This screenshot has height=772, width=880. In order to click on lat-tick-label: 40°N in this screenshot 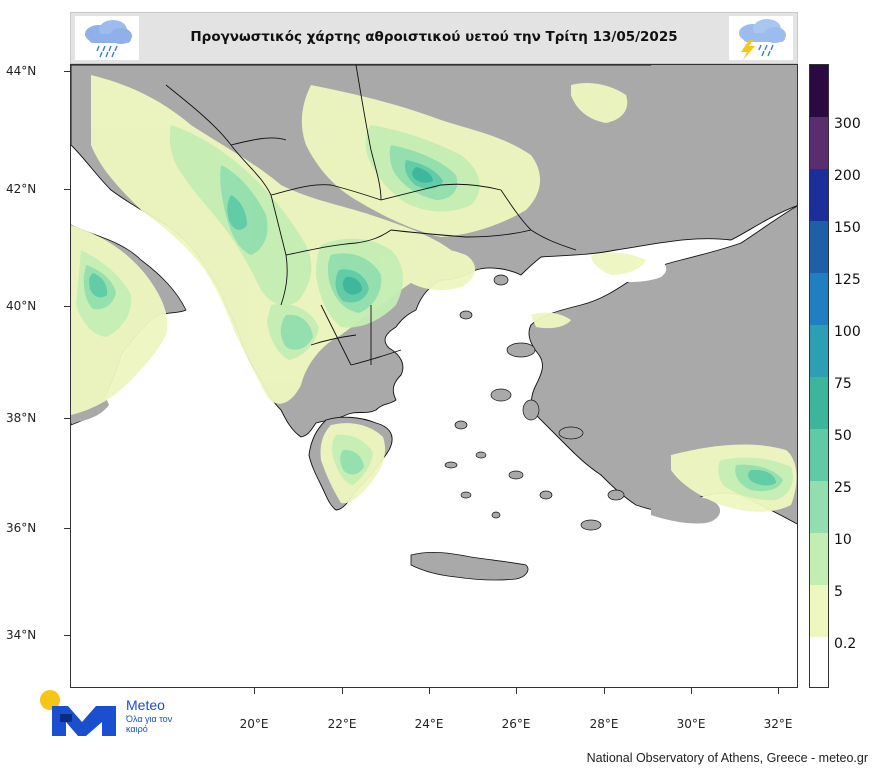, I will do `click(21, 306)`.